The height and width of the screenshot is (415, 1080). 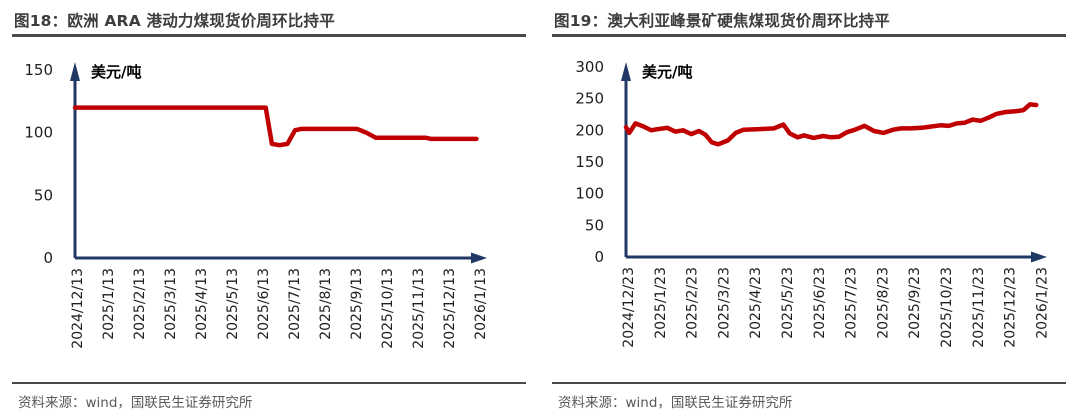 What do you see at coordinates (450, 308) in the screenshot?
I see `x-tick-label: 2025/12/13` at bounding box center [450, 308].